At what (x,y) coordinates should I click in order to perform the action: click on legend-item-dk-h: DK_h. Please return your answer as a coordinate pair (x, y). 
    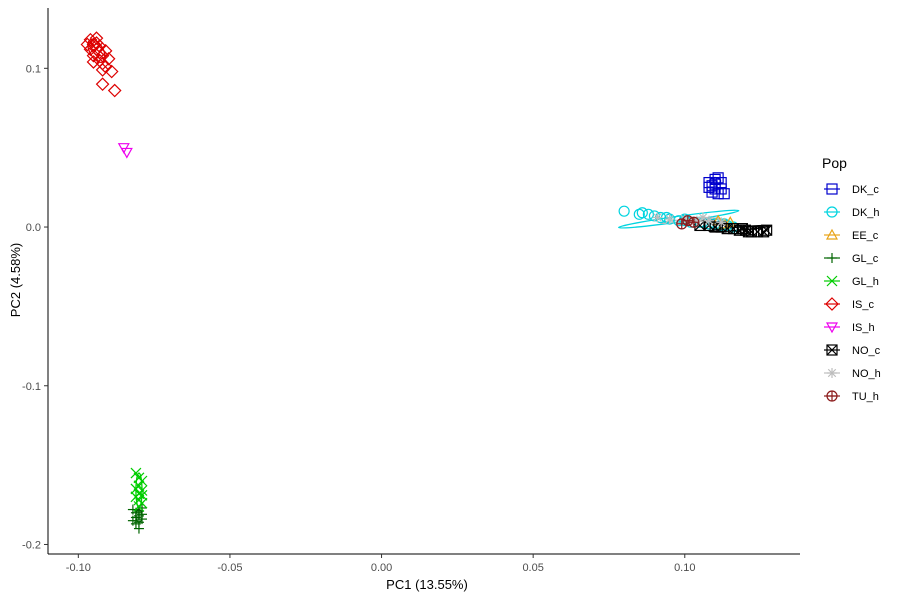
    Looking at the image, I should click on (852, 212).